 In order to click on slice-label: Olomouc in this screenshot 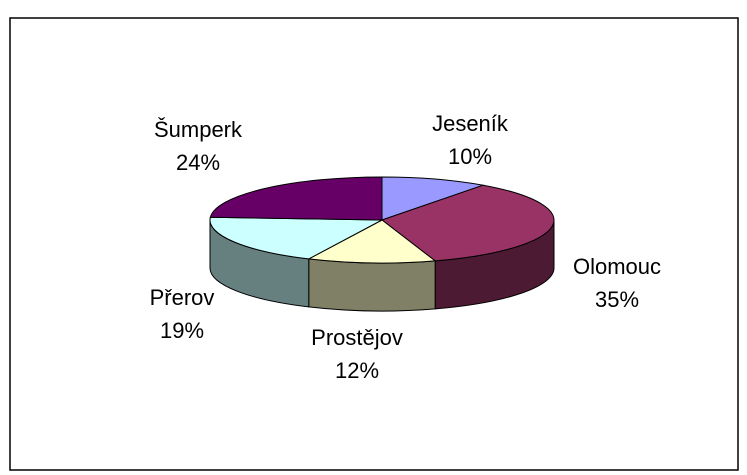, I will do `click(617, 266)`.